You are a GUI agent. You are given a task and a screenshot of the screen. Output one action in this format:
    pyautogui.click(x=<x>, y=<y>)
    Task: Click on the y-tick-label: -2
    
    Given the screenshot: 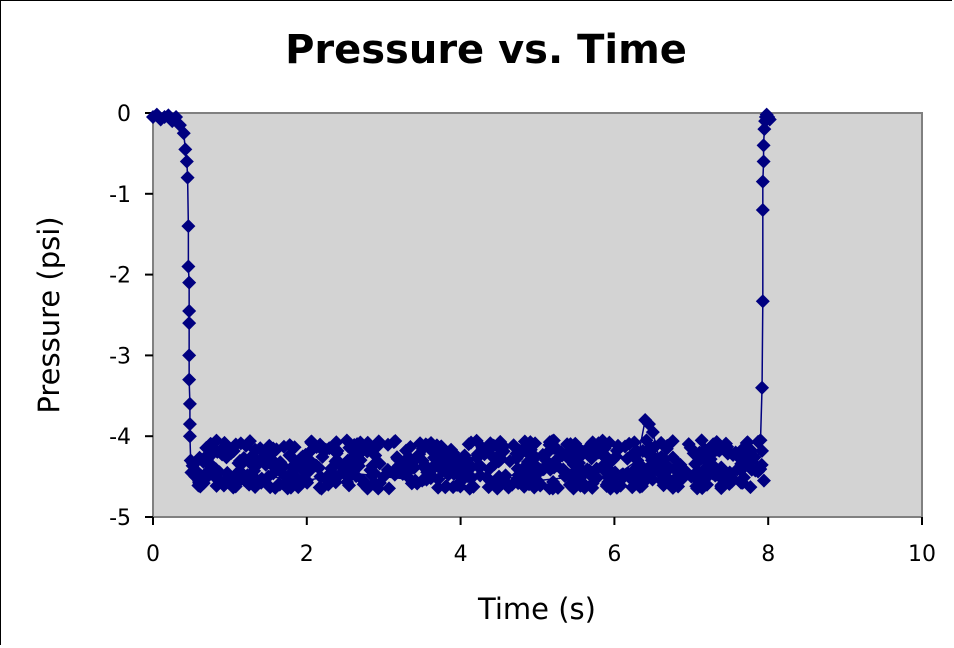 What is the action you would take?
    pyautogui.click(x=120, y=276)
    